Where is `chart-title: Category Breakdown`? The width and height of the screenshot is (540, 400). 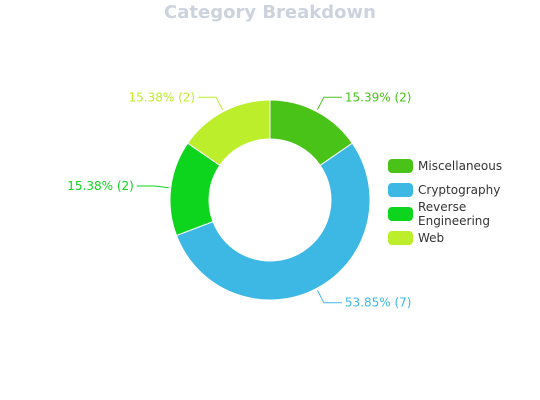 chart-title: Category Breakdown is located at coordinates (270, 12).